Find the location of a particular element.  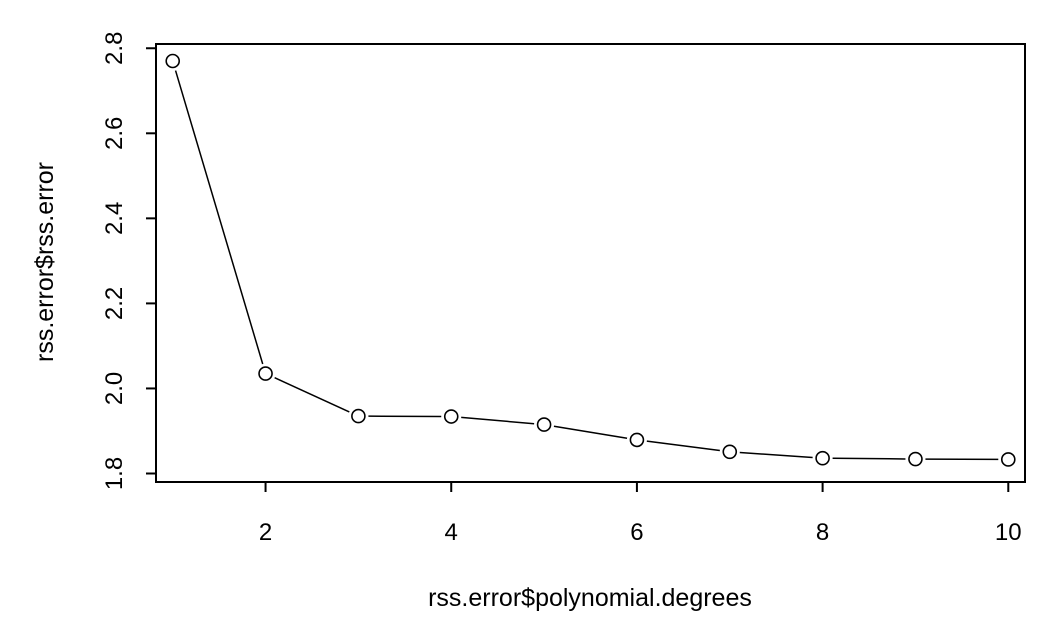

x-axis-title: rss.error$polynomial.degrees is located at coordinates (590, 598).